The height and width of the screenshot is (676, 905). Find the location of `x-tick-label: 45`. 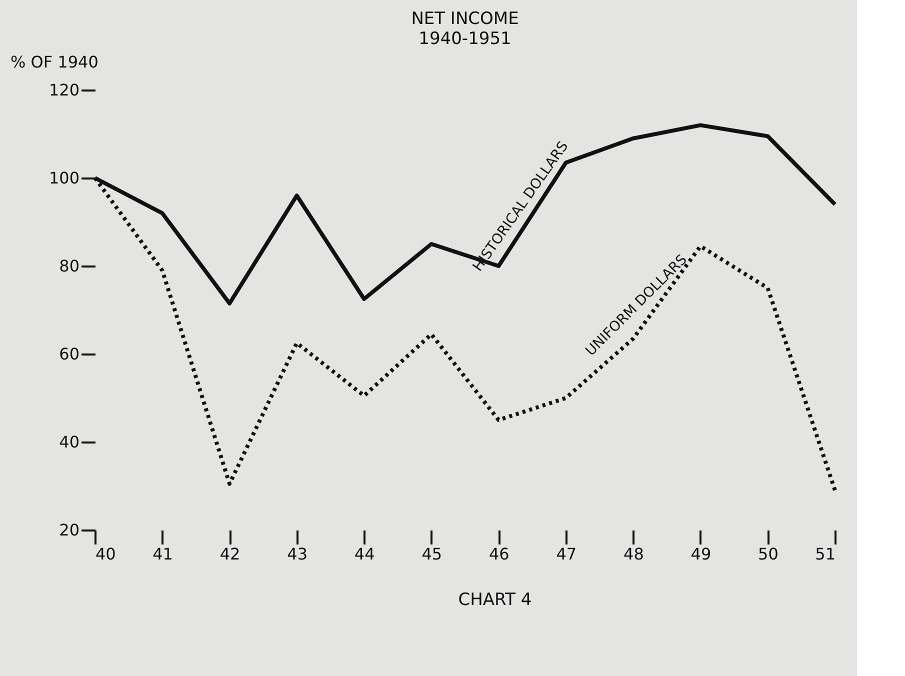

x-tick-label: 45 is located at coordinates (432, 554).